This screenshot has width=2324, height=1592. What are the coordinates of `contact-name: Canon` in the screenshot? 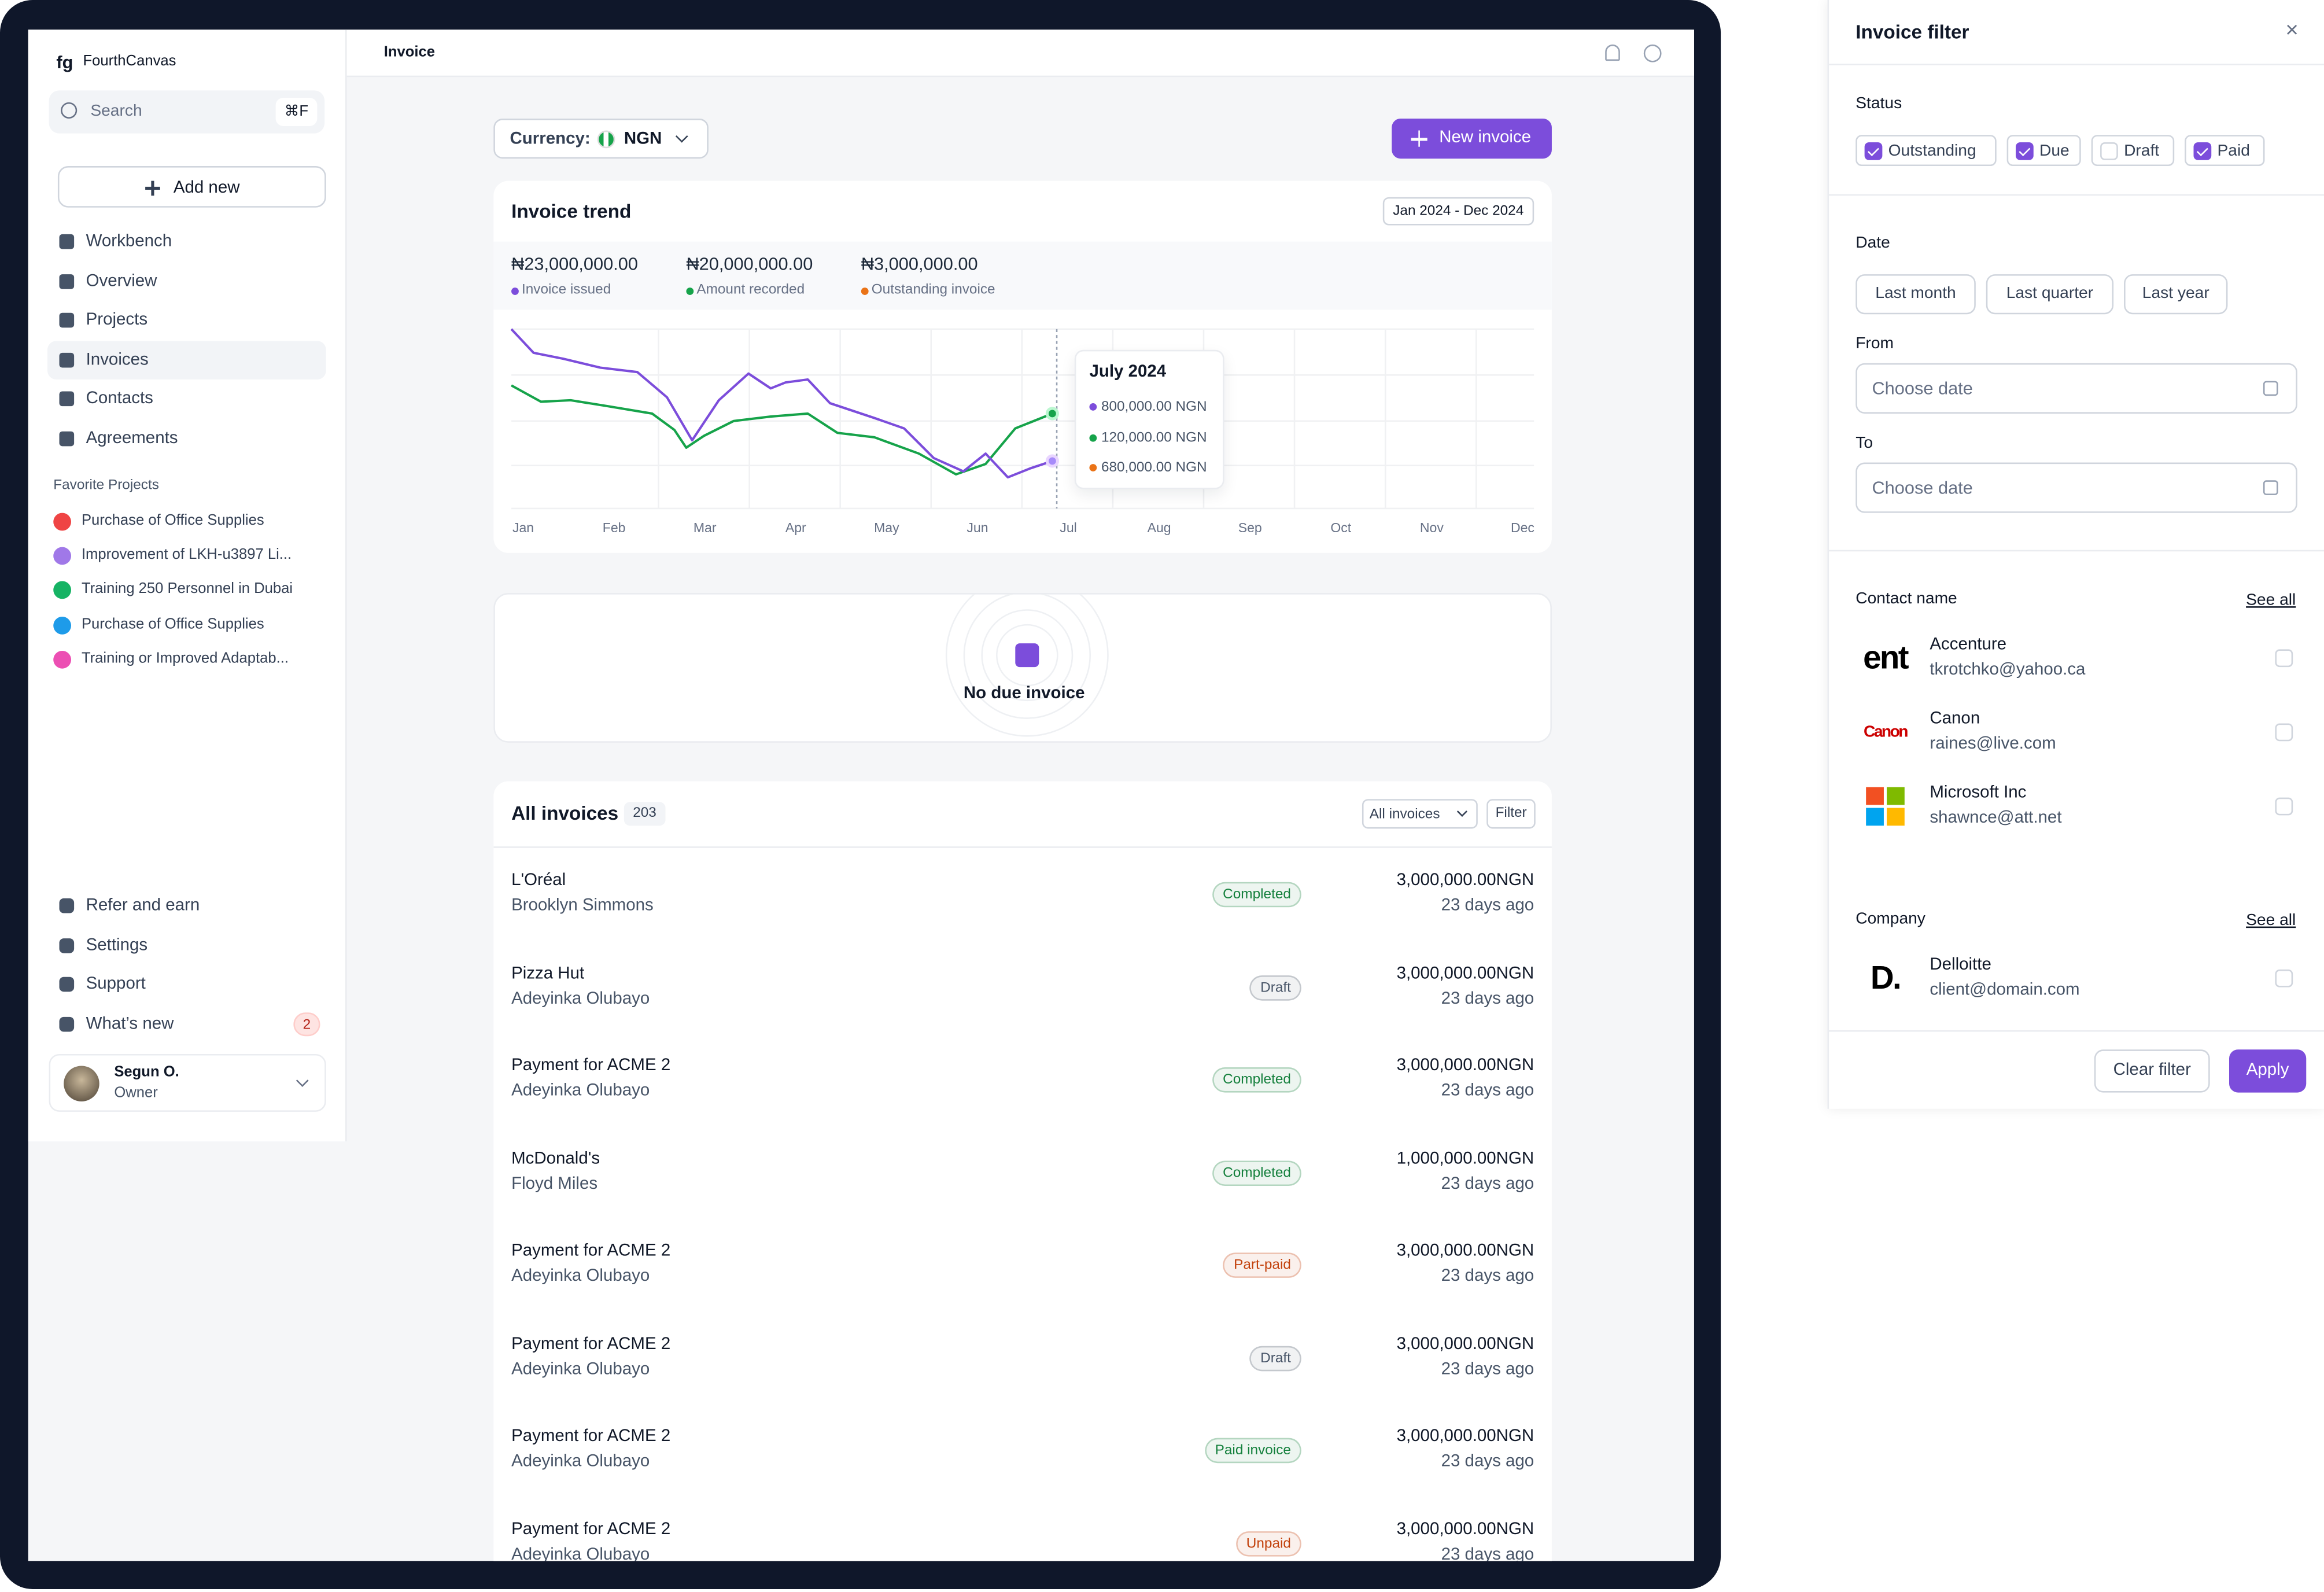 It's located at (1955, 719).